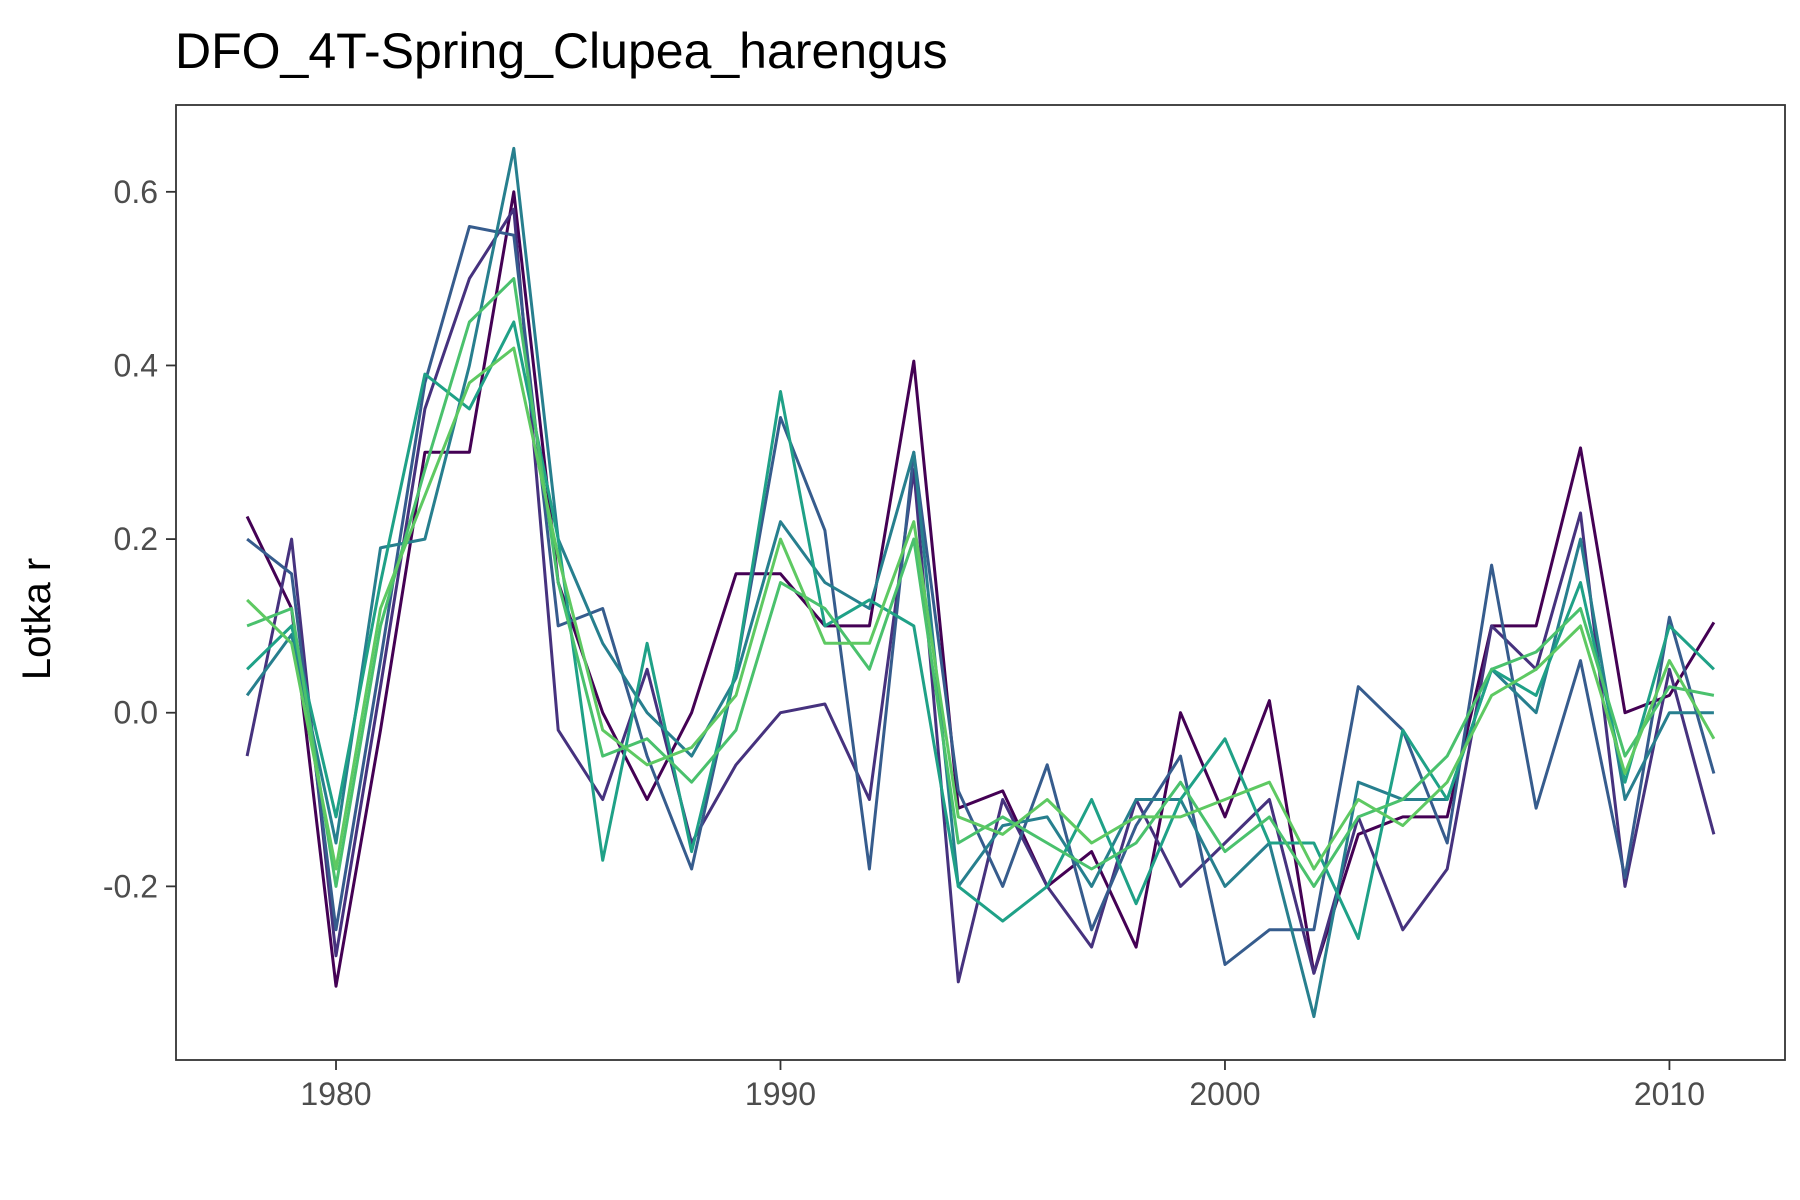 The height and width of the screenshot is (1200, 1800). What do you see at coordinates (136, 539) in the screenshot?
I see `y-tick-label: 0.2` at bounding box center [136, 539].